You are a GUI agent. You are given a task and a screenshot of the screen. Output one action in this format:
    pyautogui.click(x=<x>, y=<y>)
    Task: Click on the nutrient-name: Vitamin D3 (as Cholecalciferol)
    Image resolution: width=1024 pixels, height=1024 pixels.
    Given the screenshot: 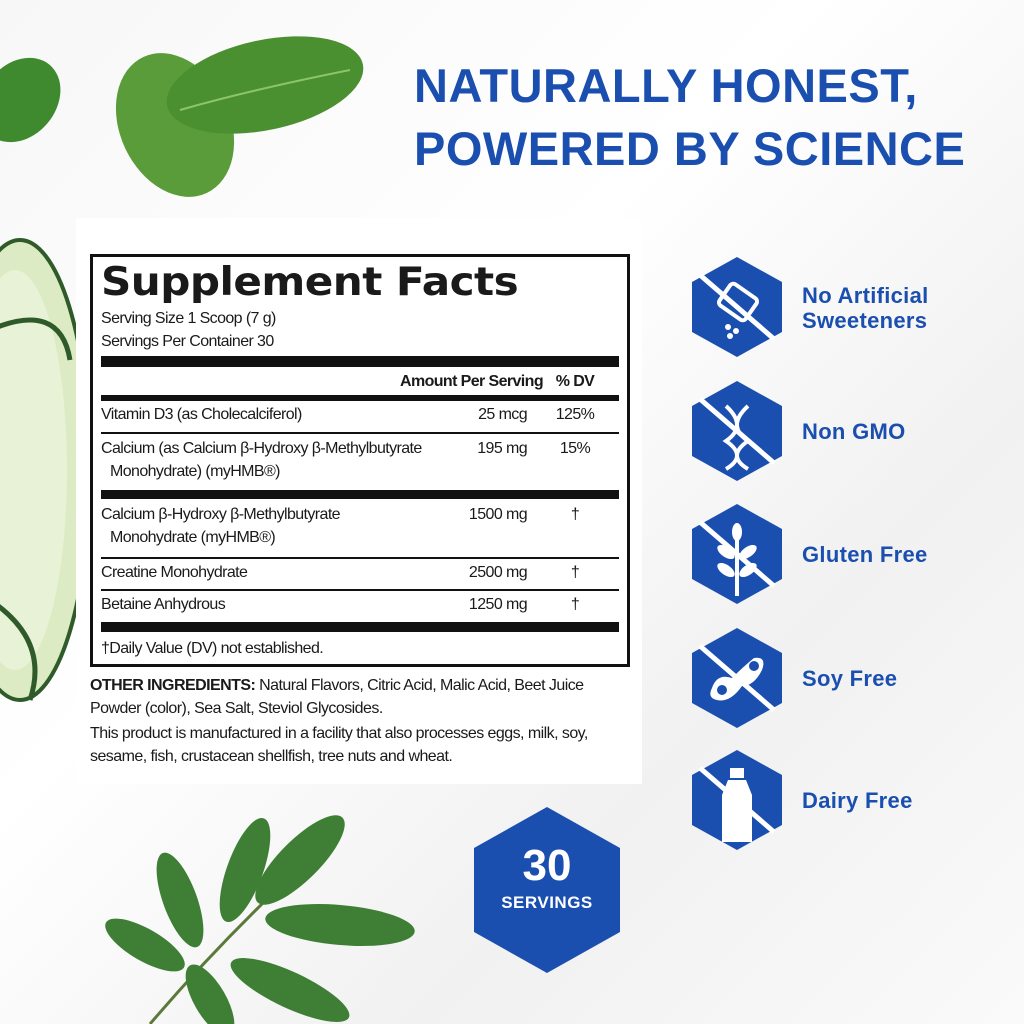 What is the action you would take?
    pyautogui.click(x=201, y=414)
    